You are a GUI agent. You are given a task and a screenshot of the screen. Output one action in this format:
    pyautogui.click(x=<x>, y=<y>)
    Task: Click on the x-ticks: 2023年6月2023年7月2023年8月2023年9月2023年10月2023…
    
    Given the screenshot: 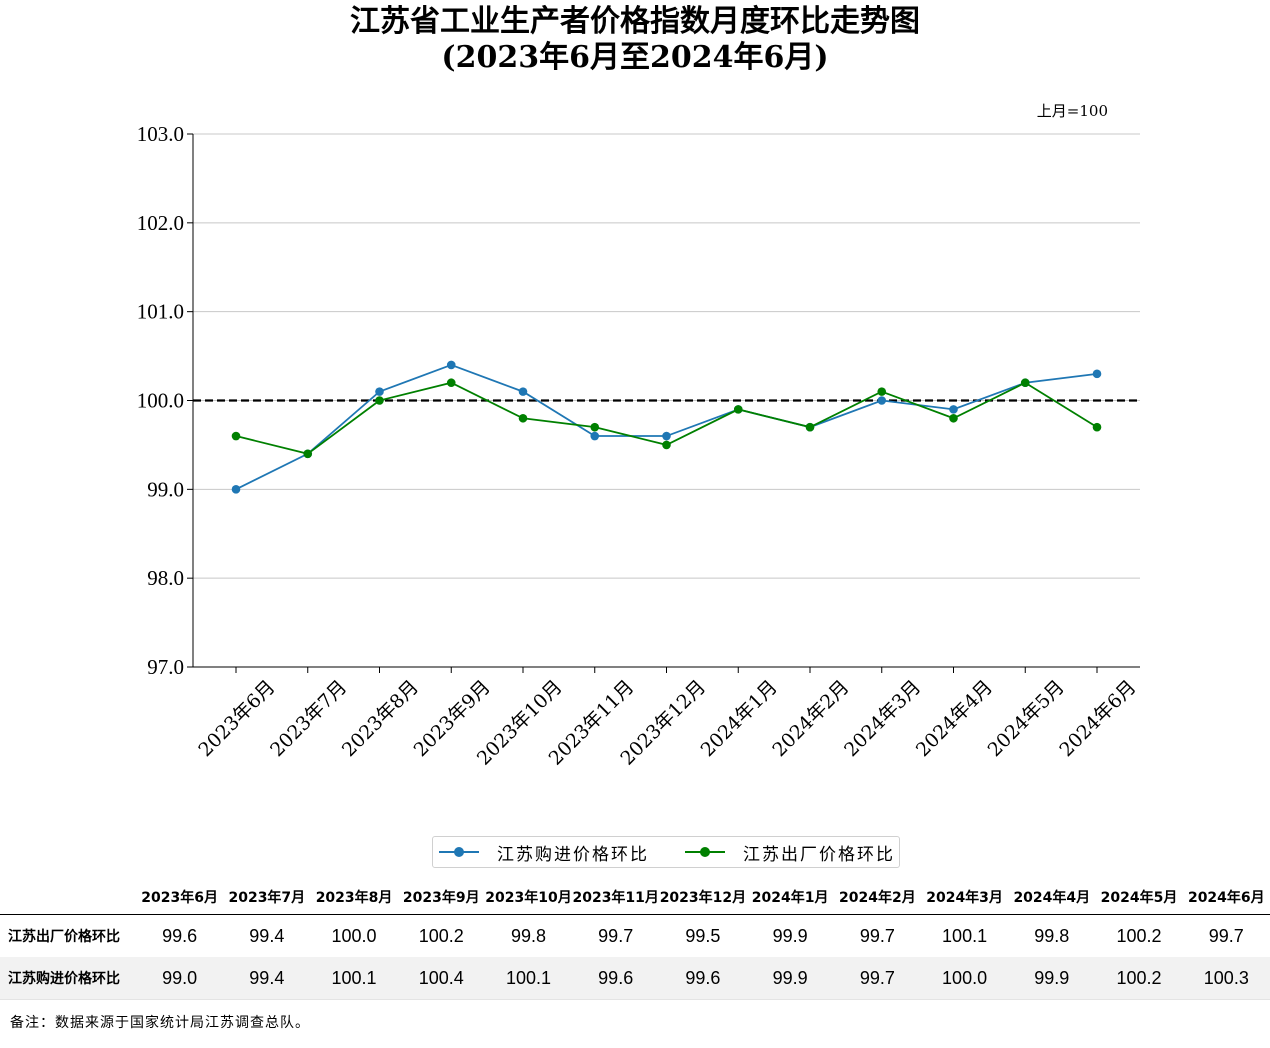 What is the action you would take?
    pyautogui.click(x=667, y=718)
    